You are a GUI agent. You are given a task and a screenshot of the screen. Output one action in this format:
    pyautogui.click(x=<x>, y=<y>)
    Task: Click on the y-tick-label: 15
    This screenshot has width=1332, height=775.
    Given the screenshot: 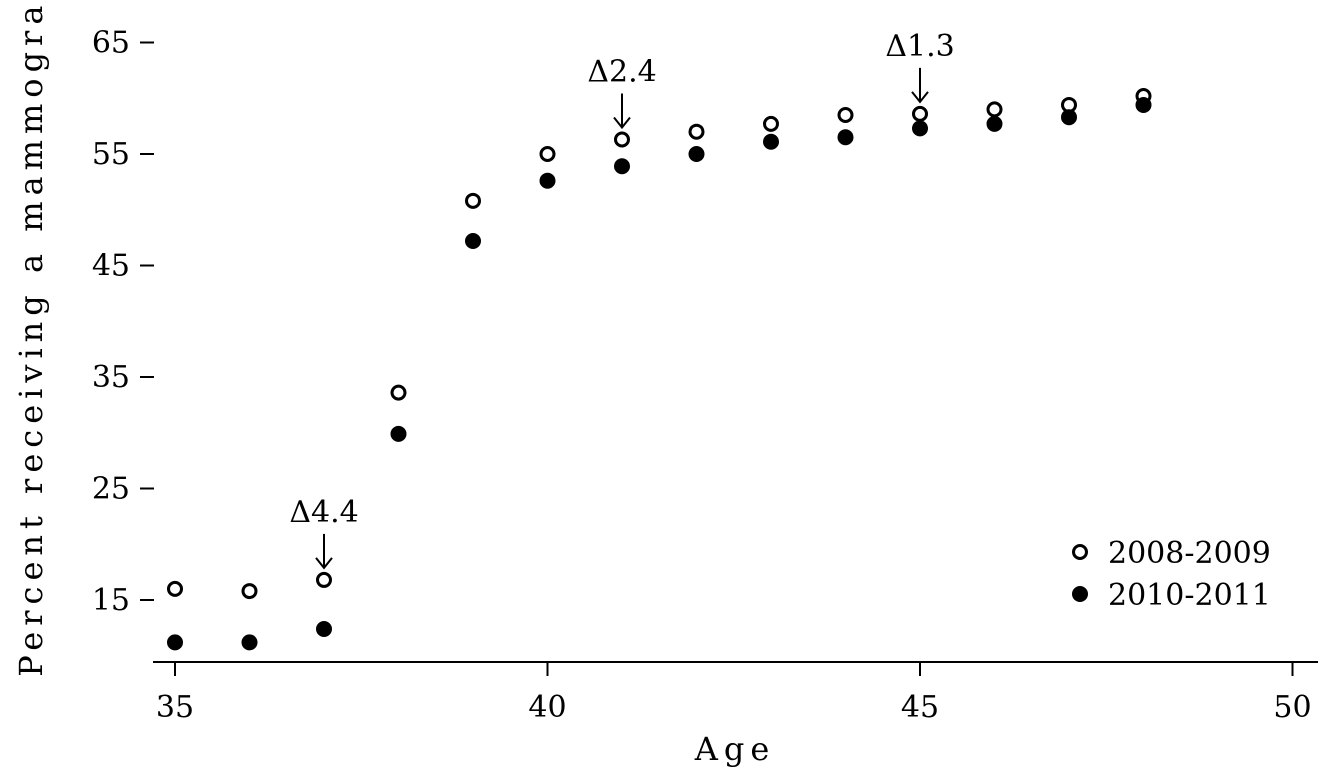 What is the action you would take?
    pyautogui.click(x=111, y=600)
    